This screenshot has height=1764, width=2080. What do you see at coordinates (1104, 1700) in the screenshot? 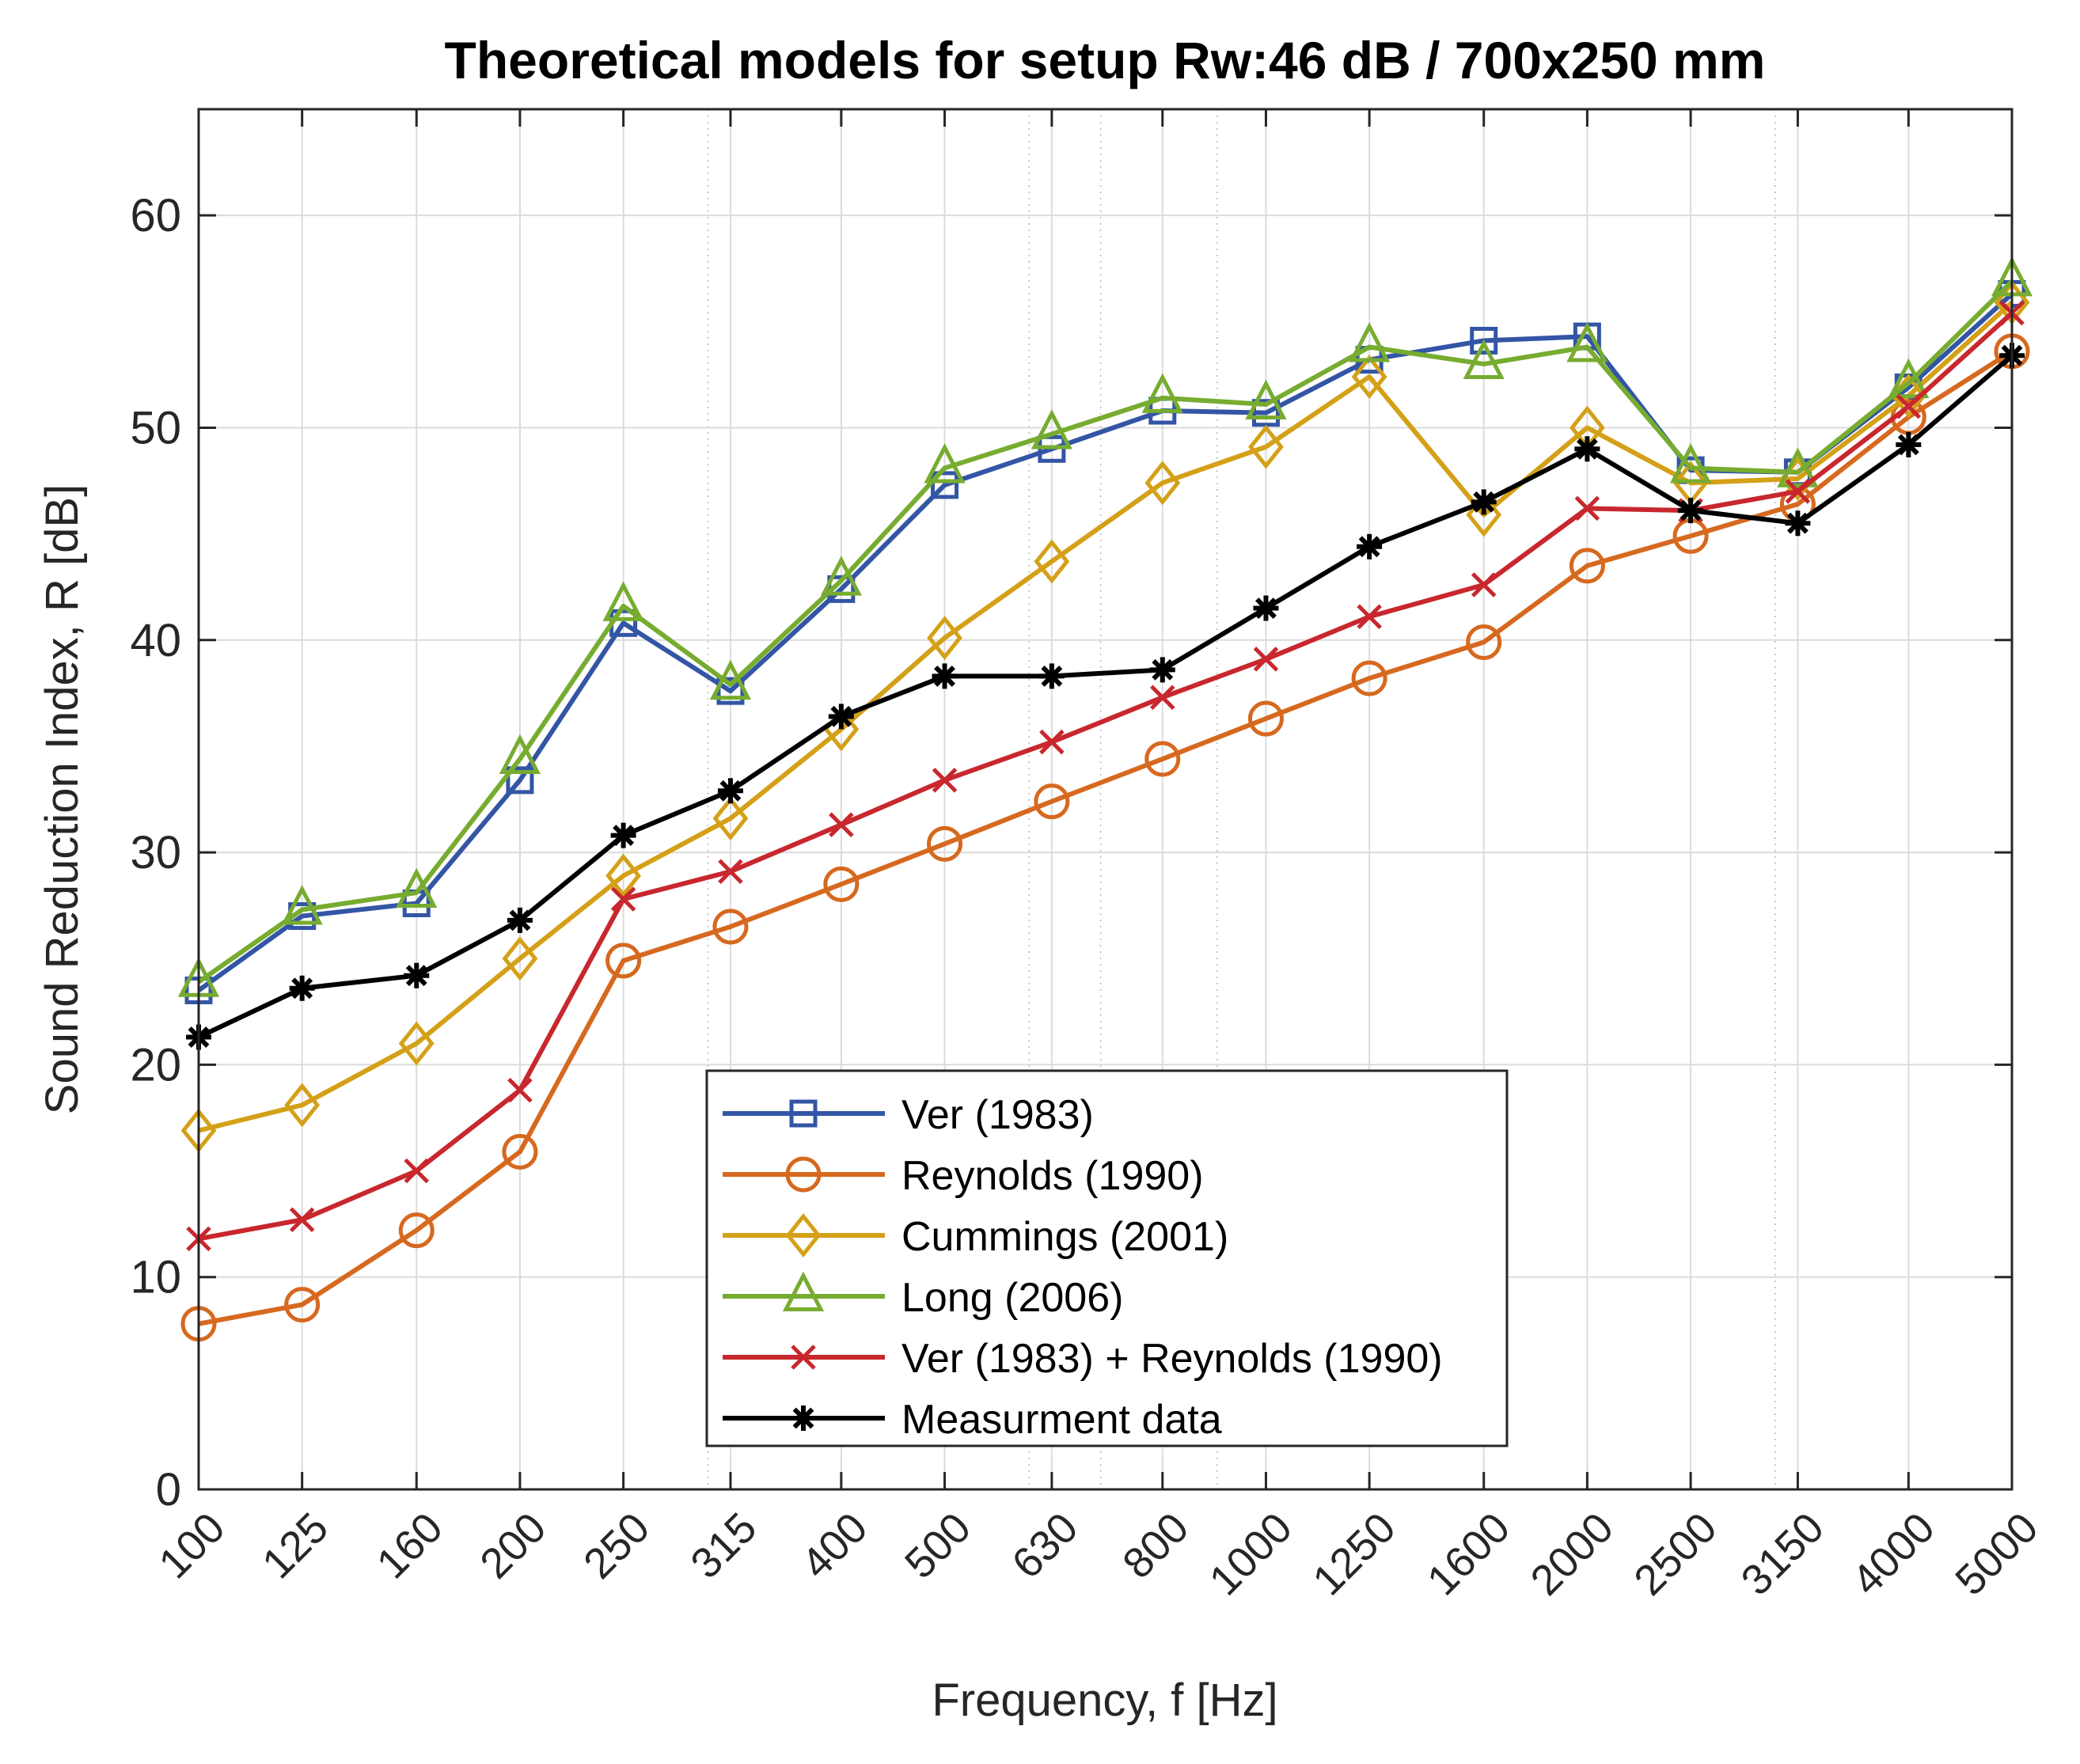
I see `x-axis-label: Frequency, f [Hz]` at bounding box center [1104, 1700].